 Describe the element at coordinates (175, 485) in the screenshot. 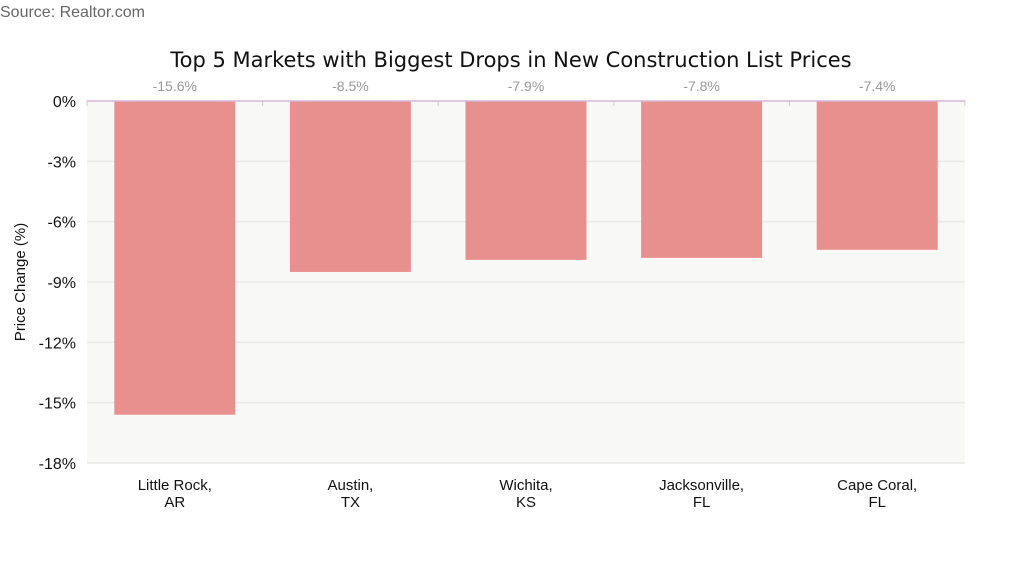

I see `x-tick-label: Little Rock,` at that location.